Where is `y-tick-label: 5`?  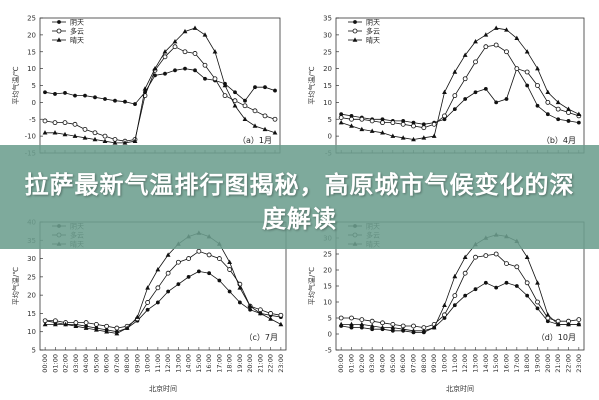
y-tick-label: 5 is located at coordinates (330, 120).